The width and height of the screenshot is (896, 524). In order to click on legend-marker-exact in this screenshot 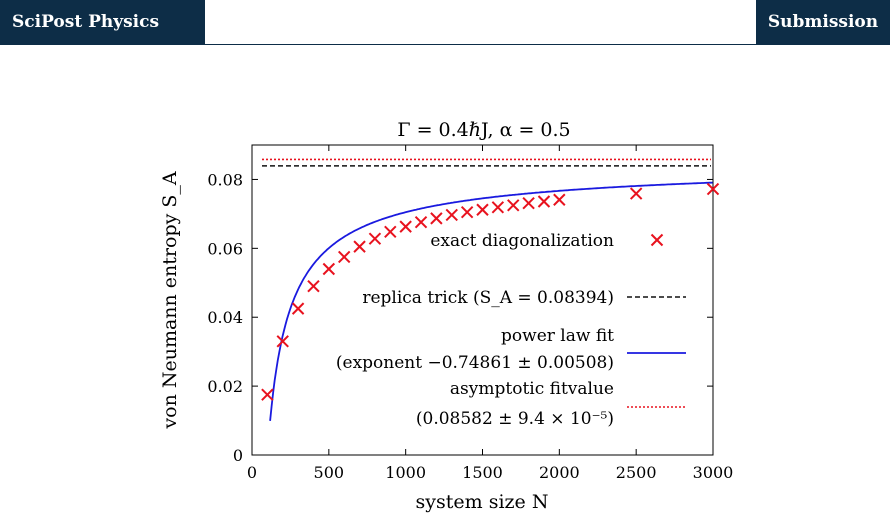, I will do `click(657, 240)`.